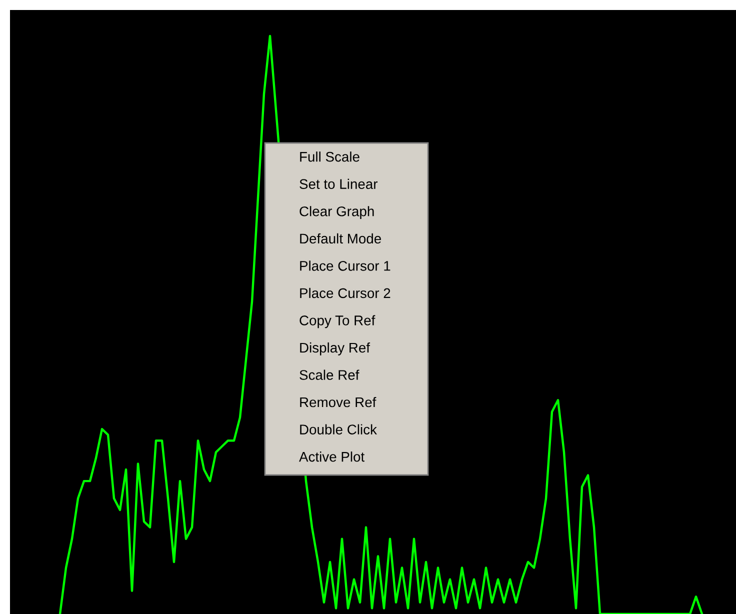  What do you see at coordinates (338, 402) in the screenshot?
I see `annotation: Remove Ref` at bounding box center [338, 402].